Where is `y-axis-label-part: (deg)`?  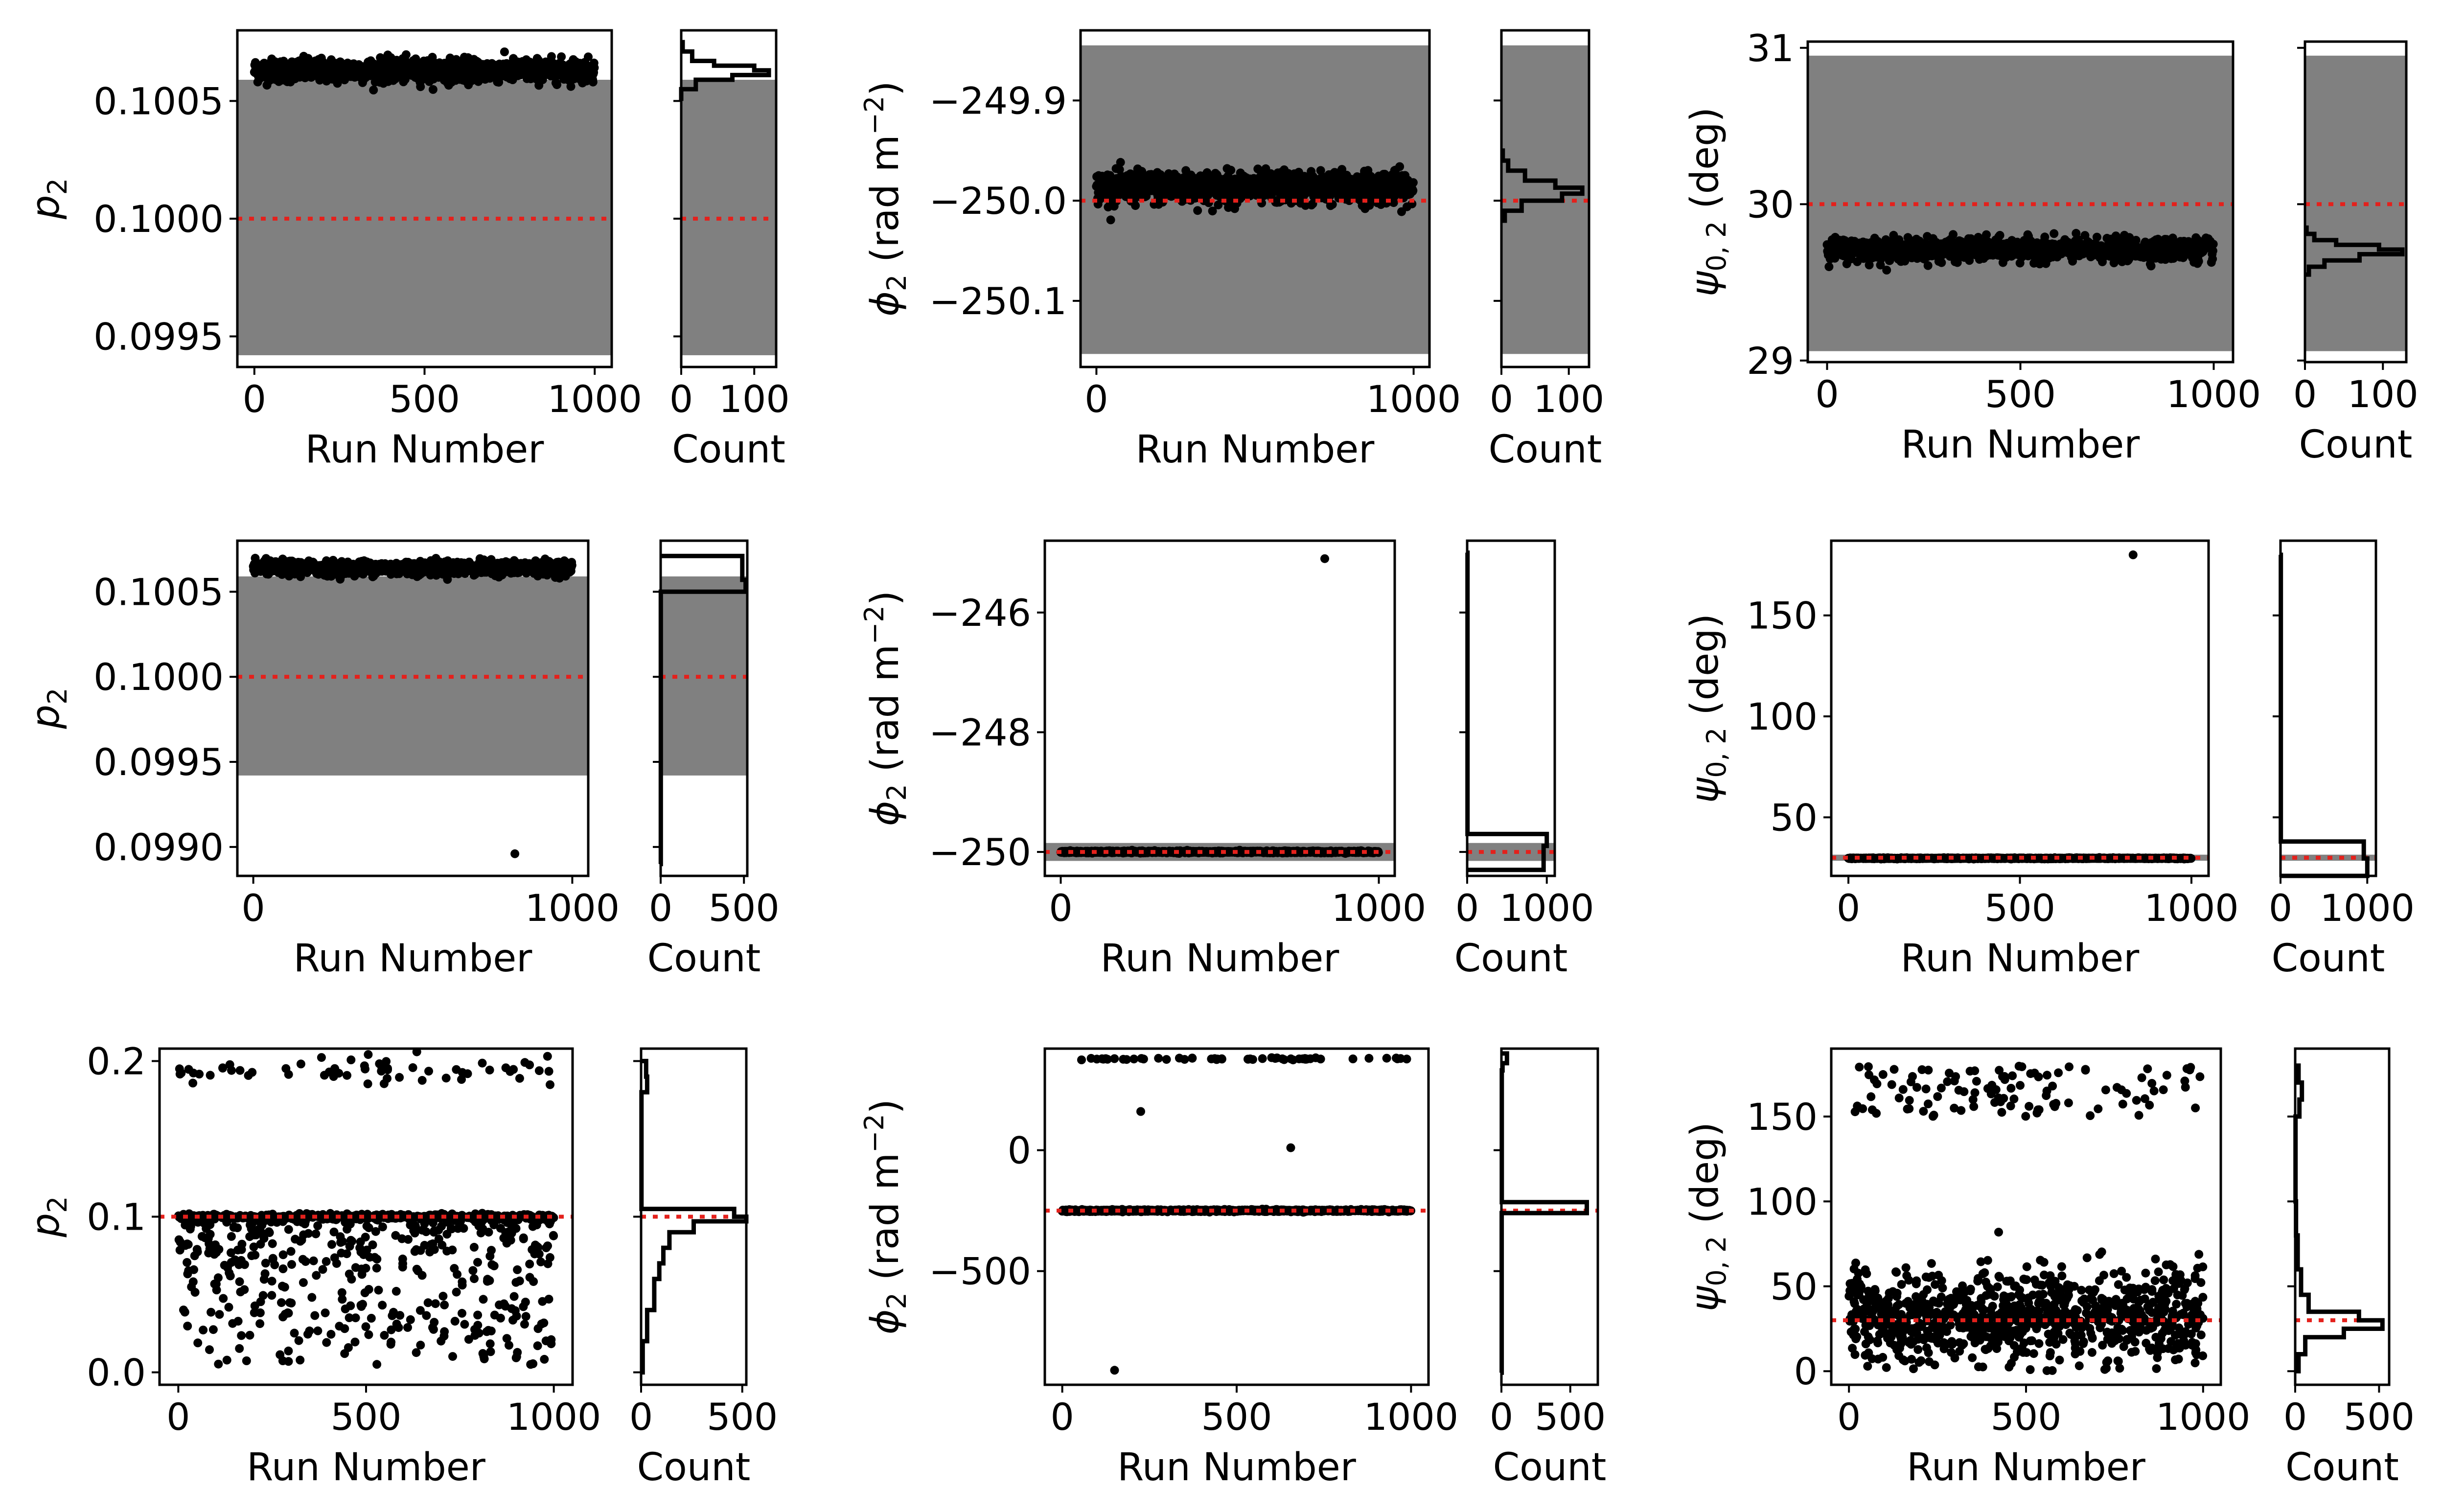 y-axis-label-part: (deg) is located at coordinates (1705, 164).